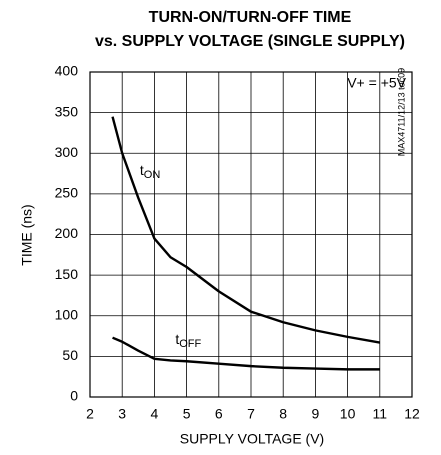  What do you see at coordinates (122, 414) in the screenshot?
I see `x-tick-label: 3` at bounding box center [122, 414].